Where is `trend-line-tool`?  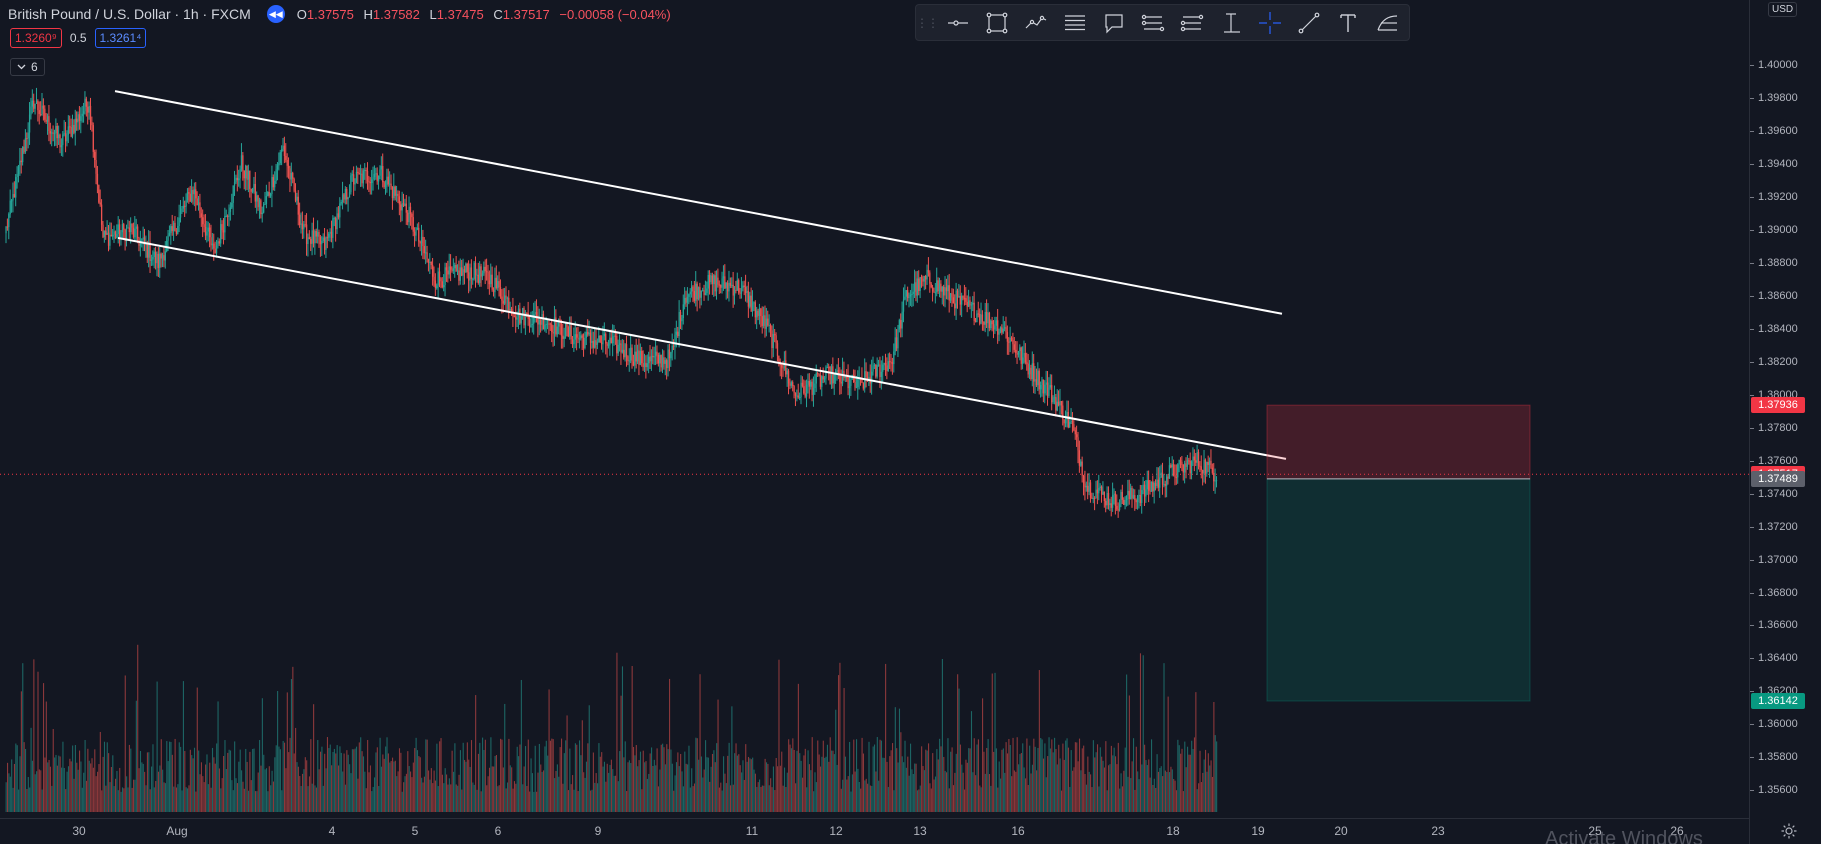
trend-line-tool is located at coordinates (1308, 22).